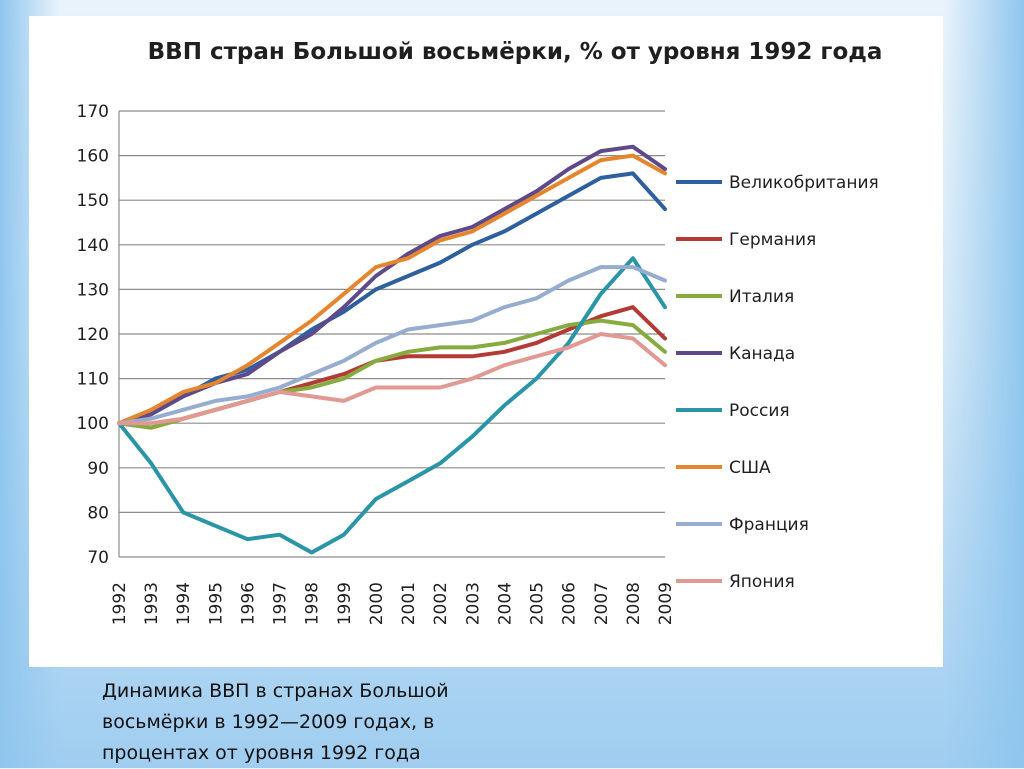  I want to click on x-tick-label: 1999, so click(345, 603).